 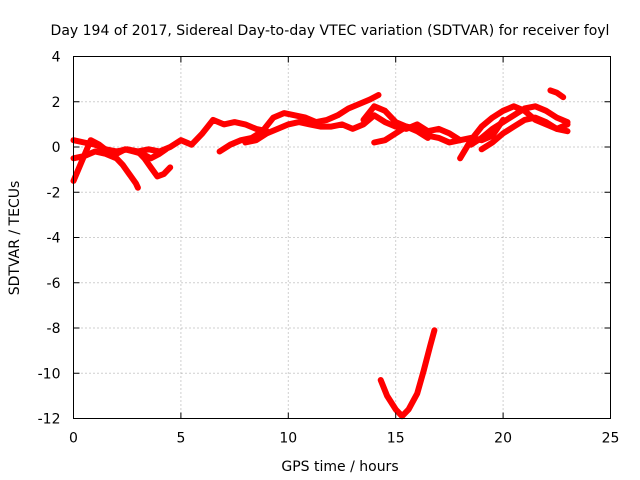 I want to click on y-tick-label: 4, so click(x=56, y=58).